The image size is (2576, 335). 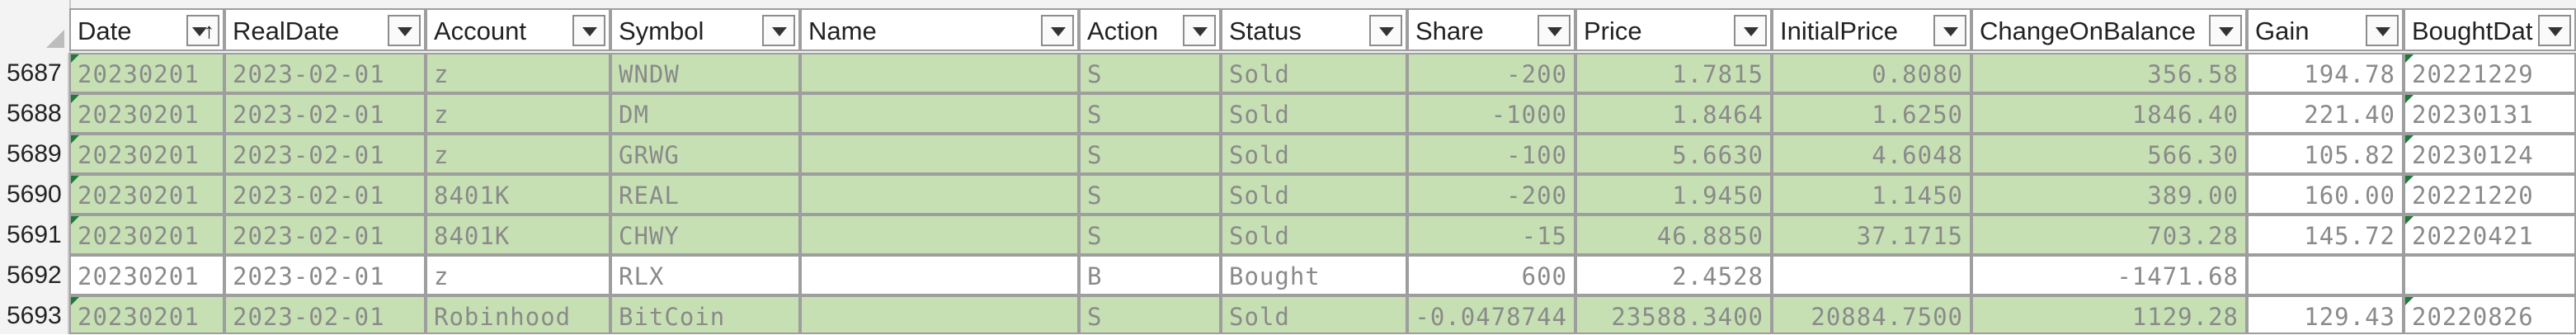 What do you see at coordinates (2109, 30) in the screenshot?
I see `column-header-changeonbalance: ChangeOnBalance` at bounding box center [2109, 30].